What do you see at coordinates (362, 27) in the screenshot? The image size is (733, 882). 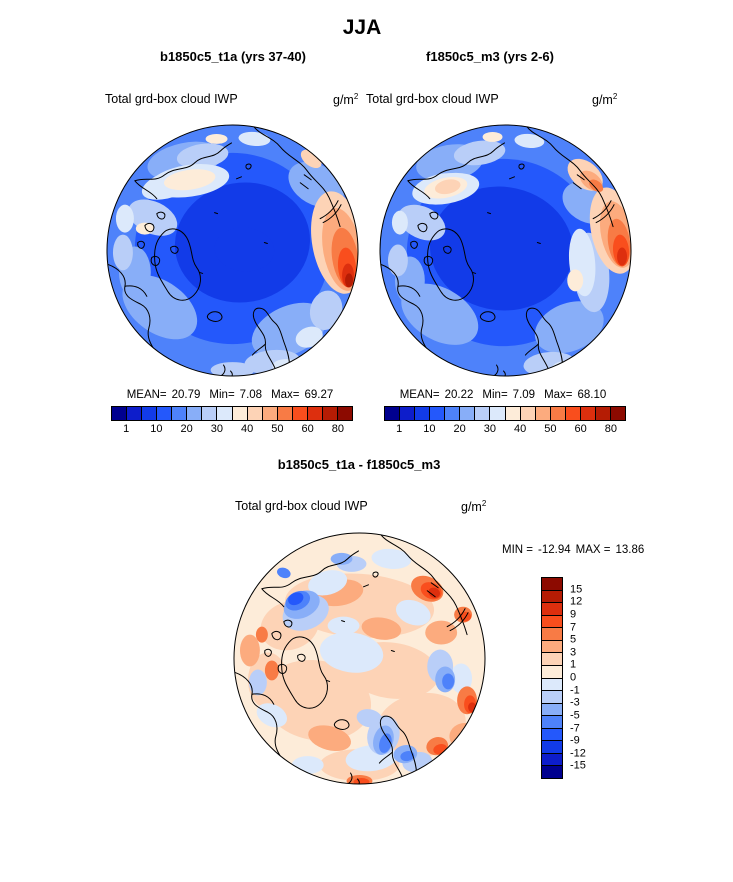 I see `figure-title: JJA` at bounding box center [362, 27].